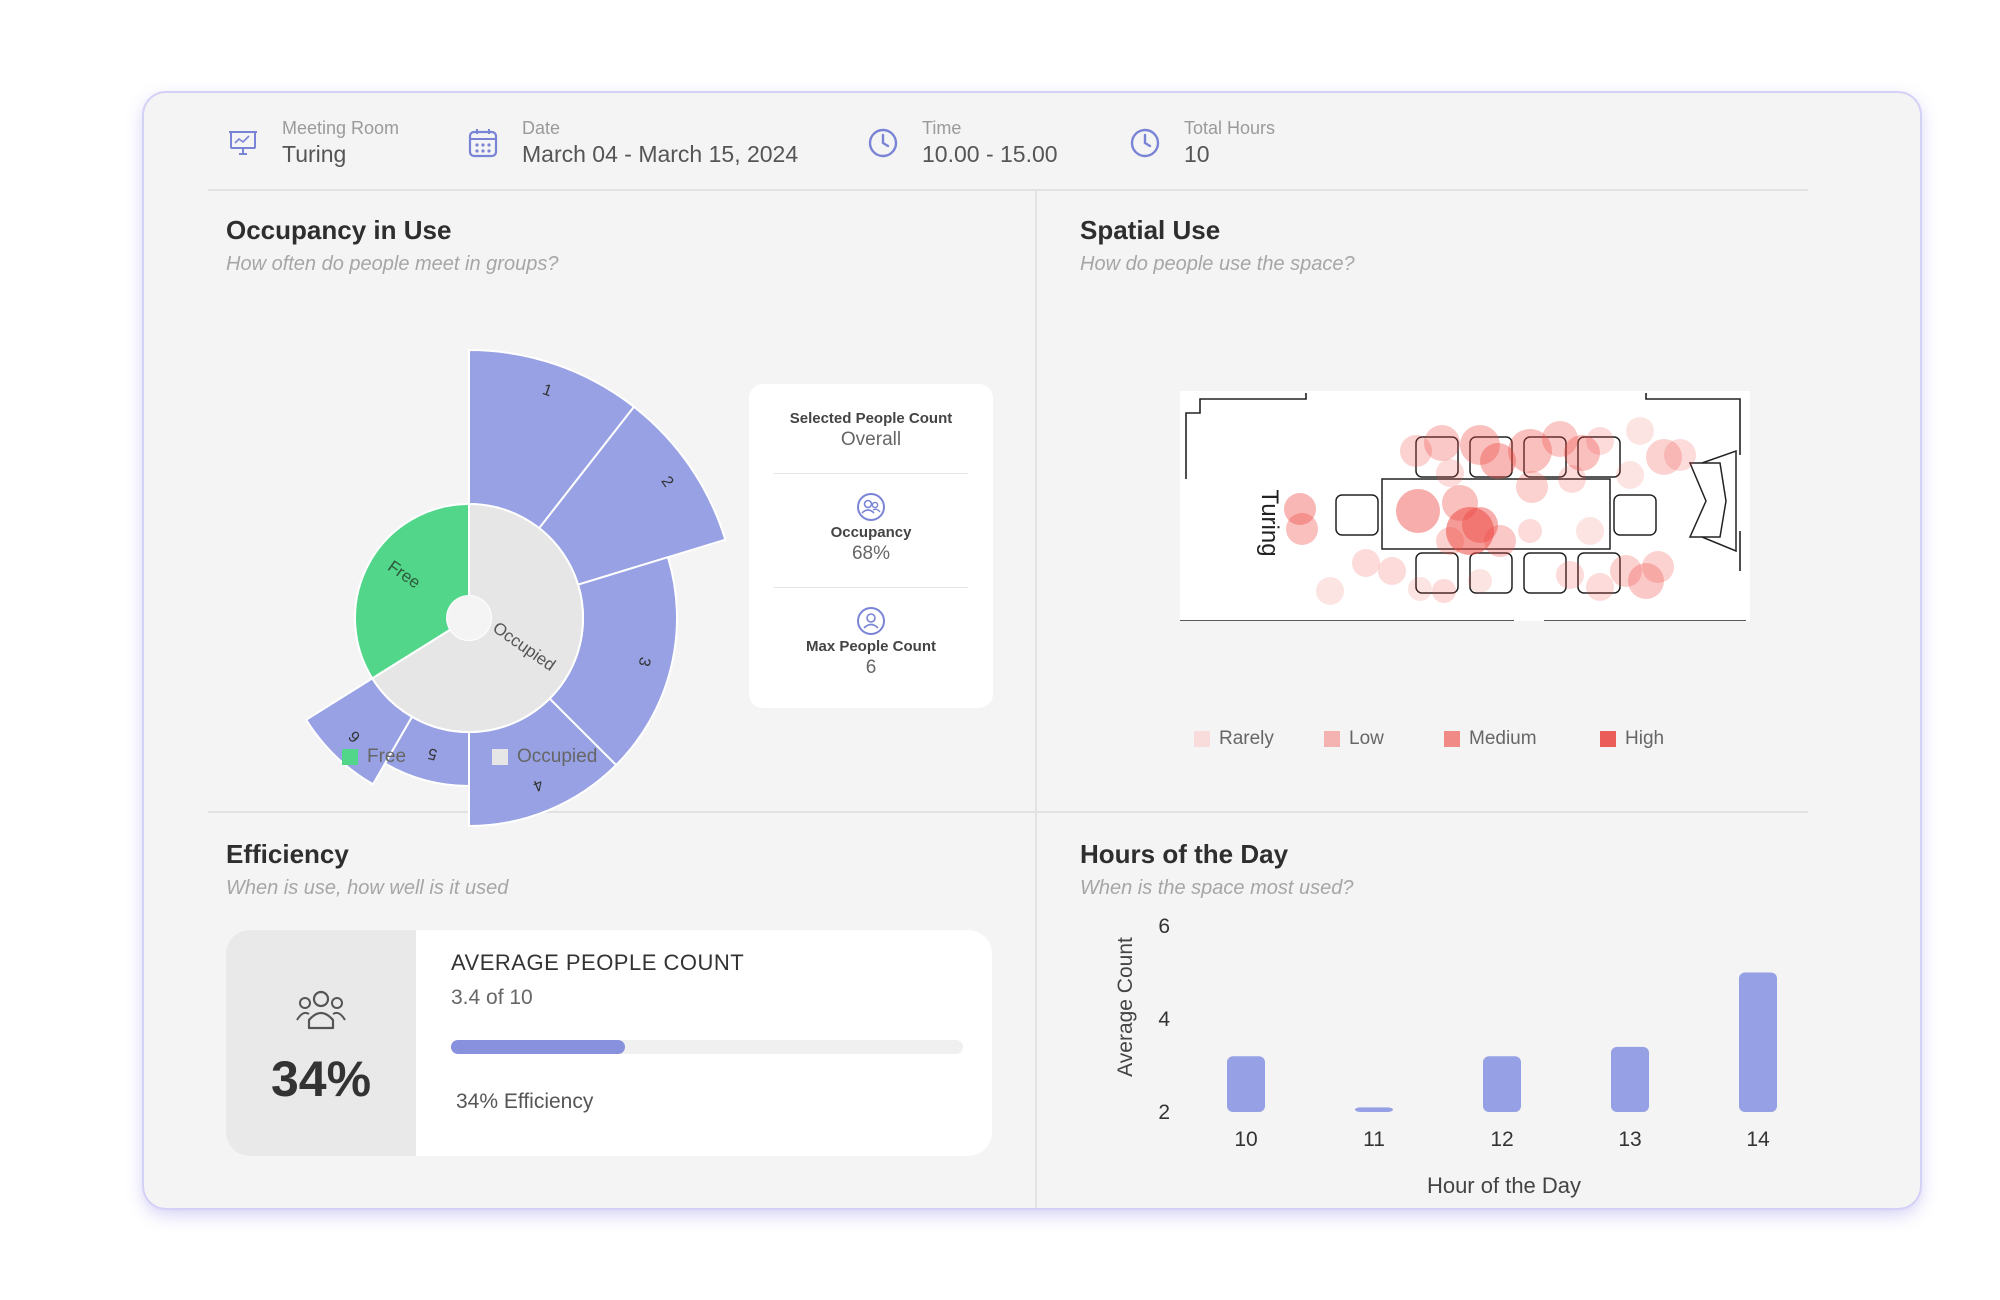 The image size is (2000, 1300). What do you see at coordinates (321, 1010) in the screenshot?
I see `people-group-icon` at bounding box center [321, 1010].